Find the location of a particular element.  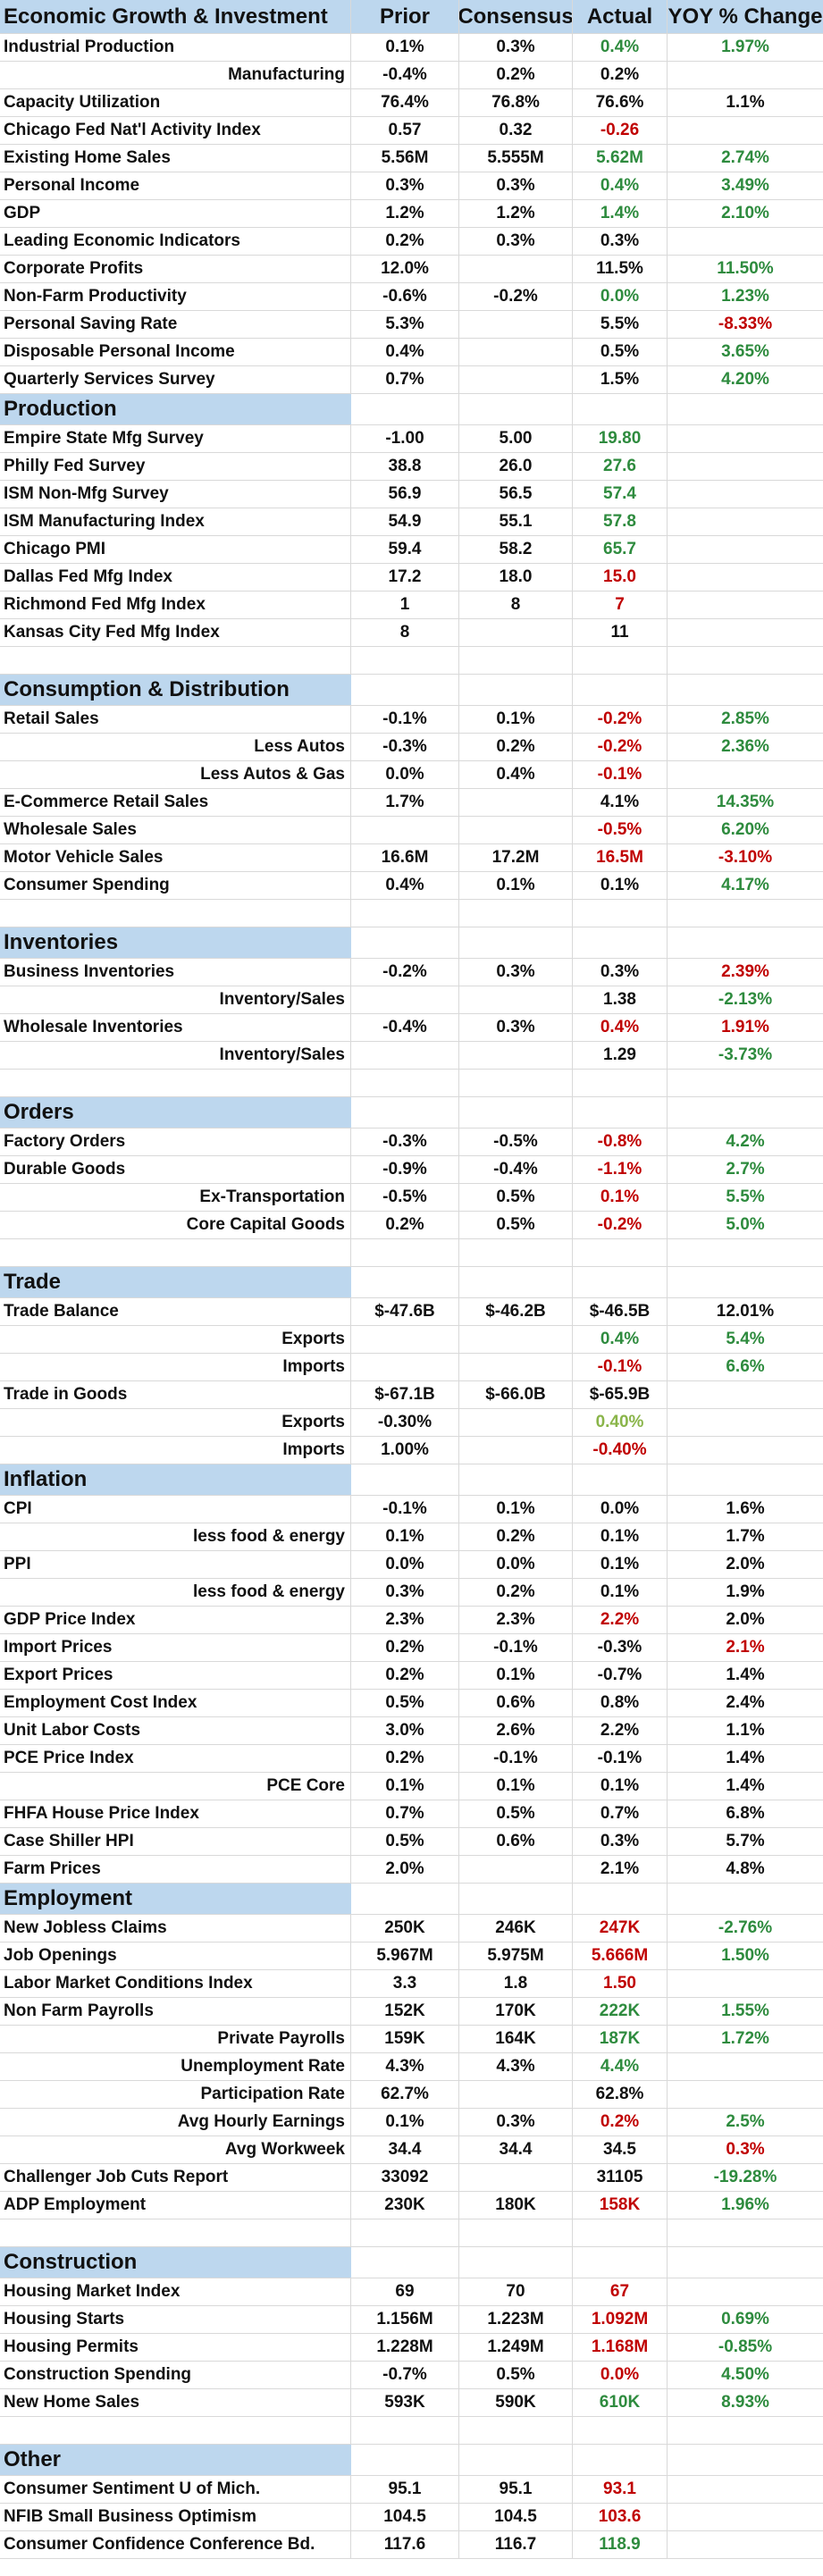

prior-value: 0.4% is located at coordinates (405, 352).